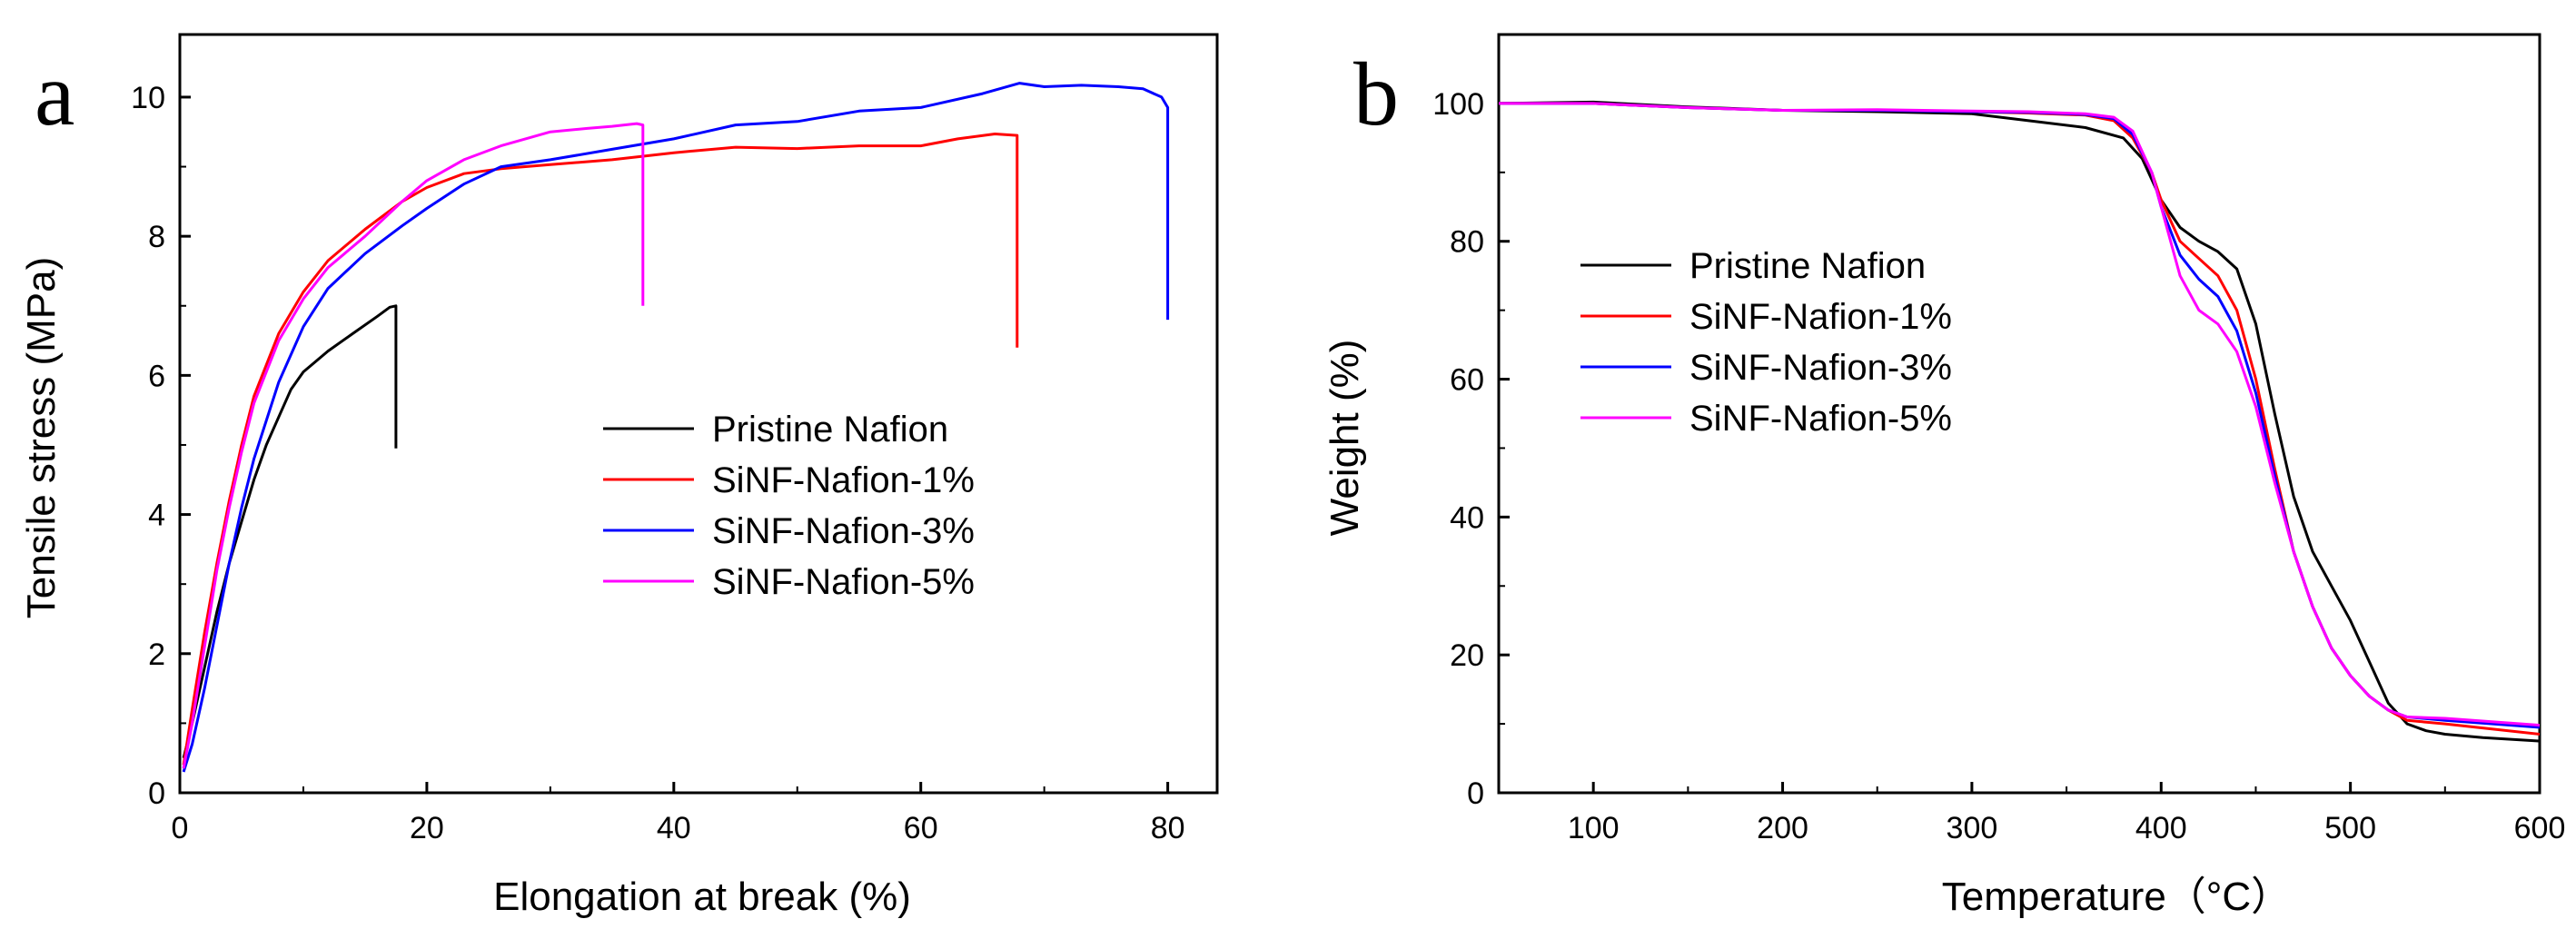 This screenshot has width=2576, height=929. I want to click on chart-b-legend-label-3: SiNF-Nafion-3%, so click(1820, 368).